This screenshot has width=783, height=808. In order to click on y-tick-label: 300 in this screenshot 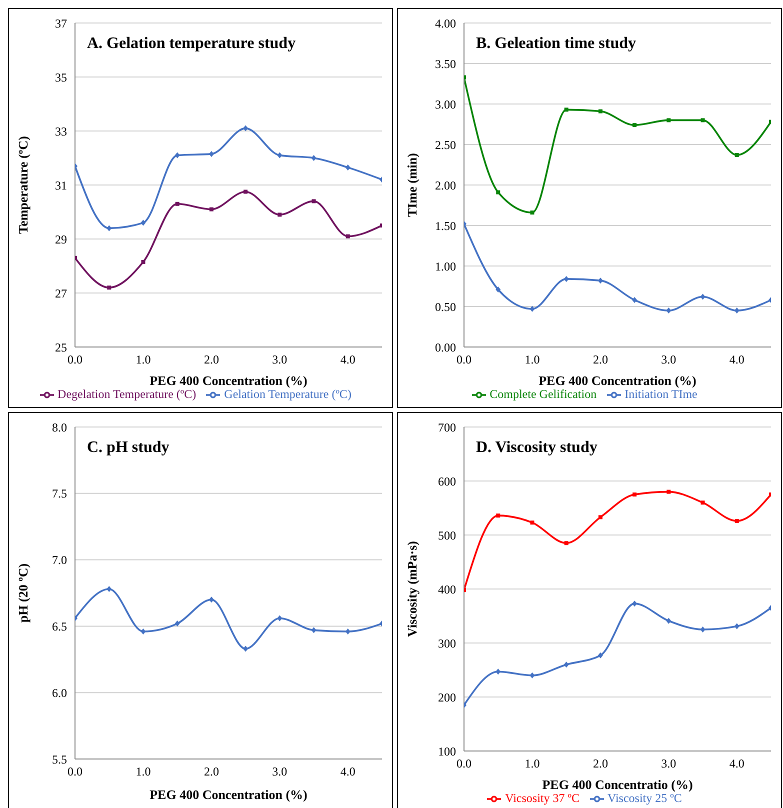, I will do `click(447, 643)`.